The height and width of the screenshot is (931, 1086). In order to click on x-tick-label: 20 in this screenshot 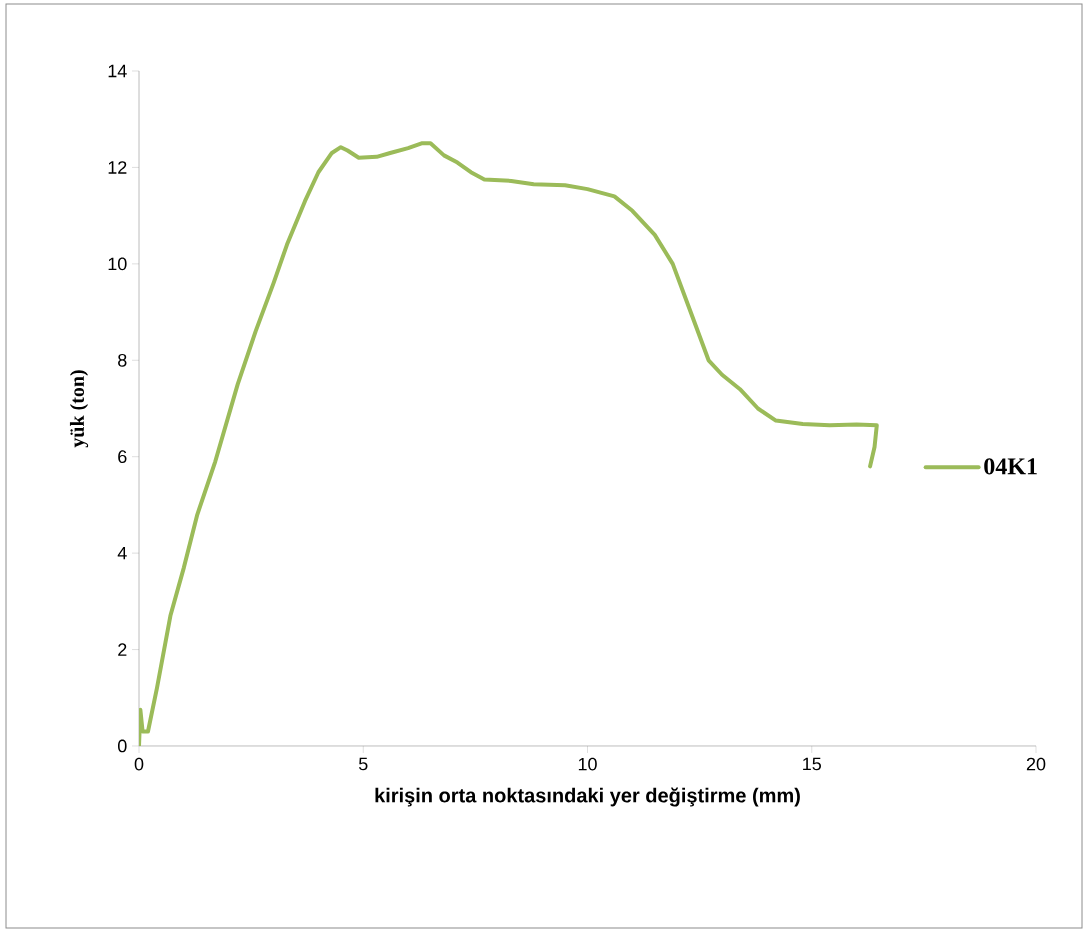, I will do `click(1036, 764)`.